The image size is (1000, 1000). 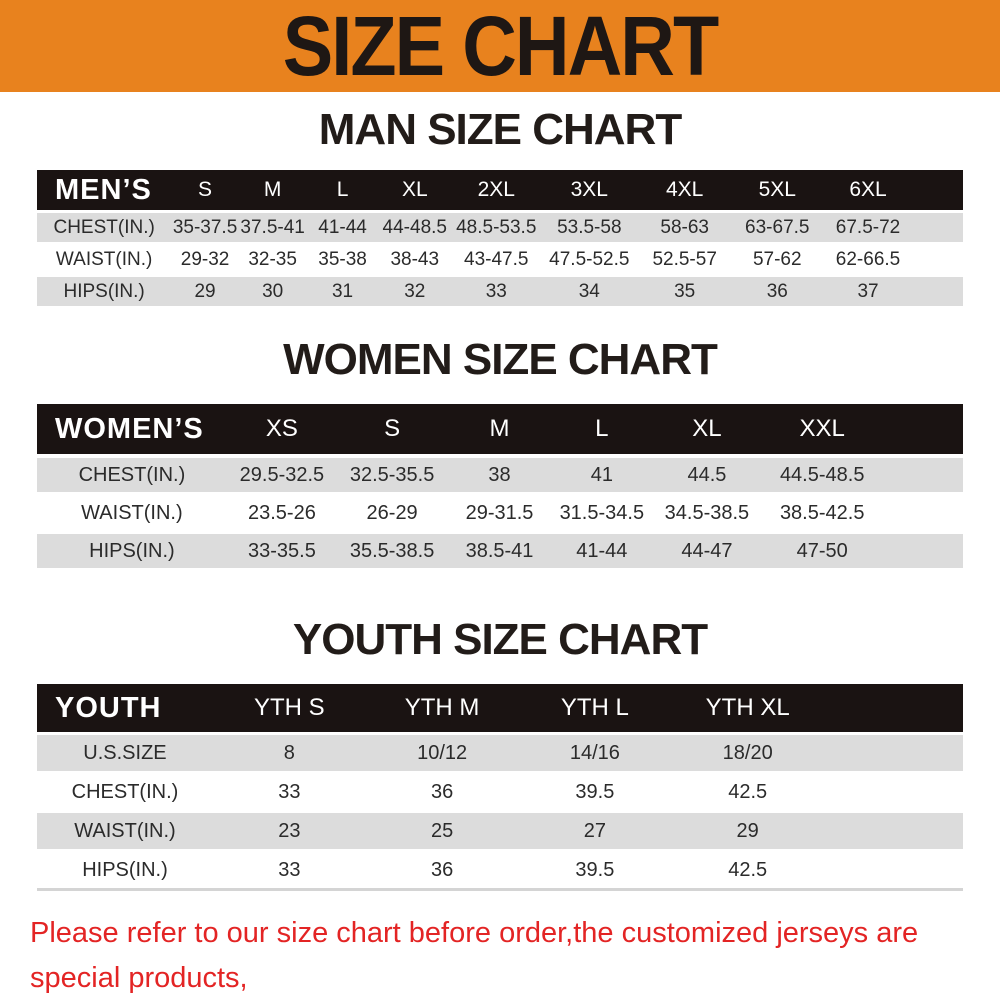 I want to click on value-cell: 35-37.5, so click(x=205, y=227).